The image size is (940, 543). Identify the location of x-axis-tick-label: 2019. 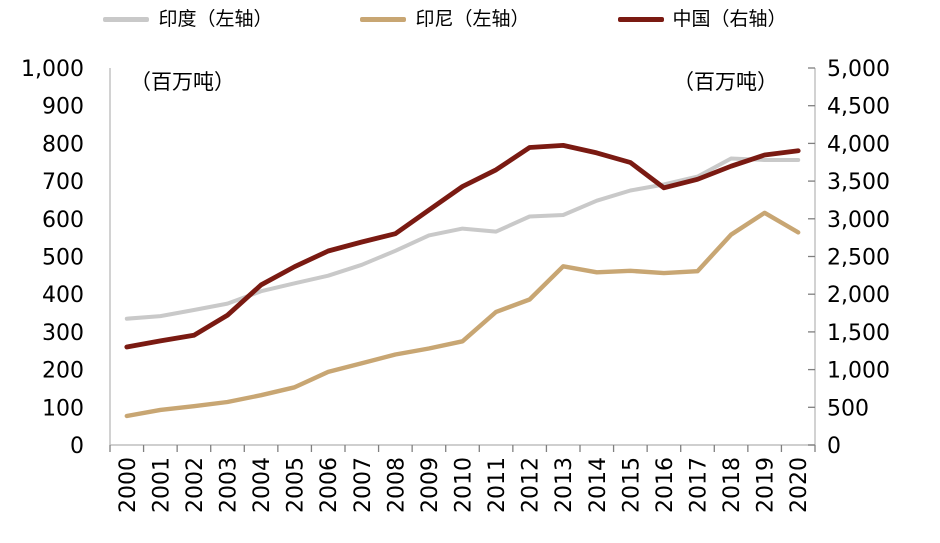
(766, 485).